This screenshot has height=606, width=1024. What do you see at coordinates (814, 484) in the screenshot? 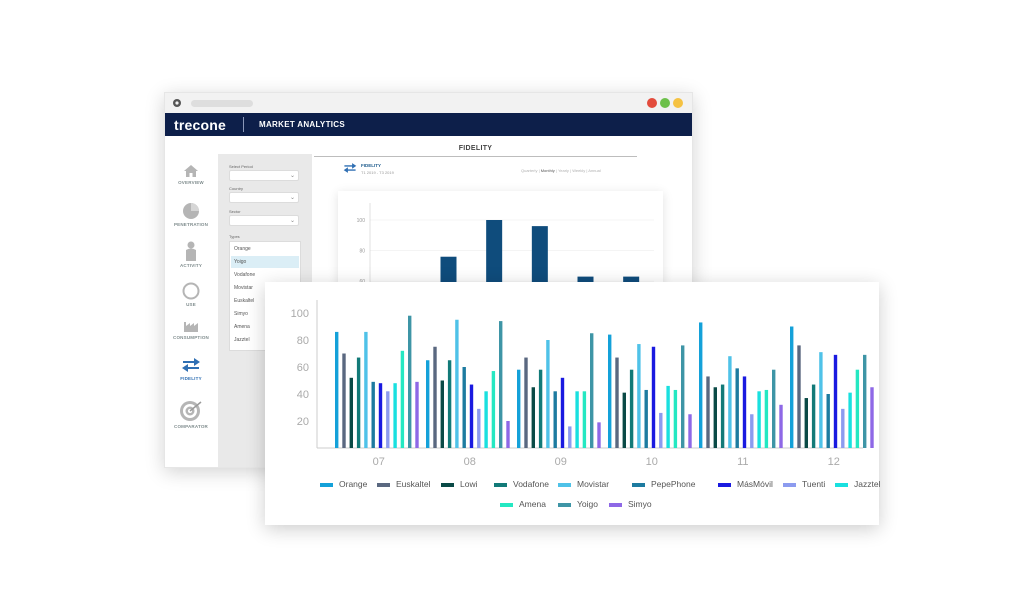
I see `legend-label: Tuenti` at bounding box center [814, 484].